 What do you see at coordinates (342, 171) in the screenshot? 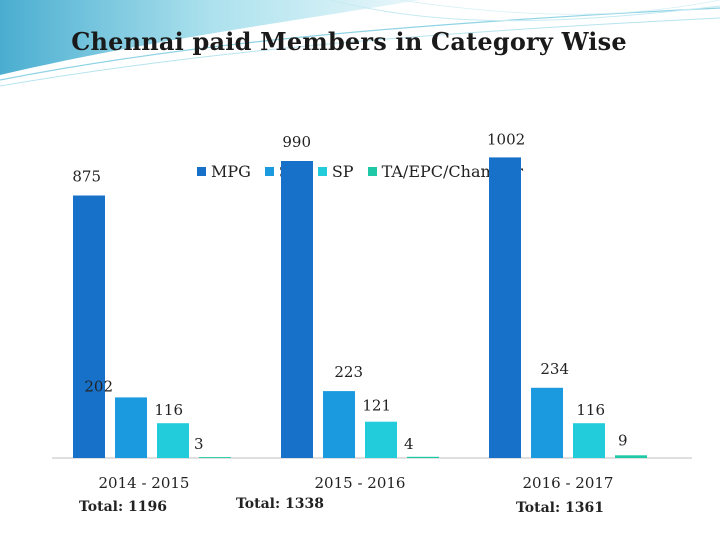
I see `legend-label: SP` at bounding box center [342, 171].